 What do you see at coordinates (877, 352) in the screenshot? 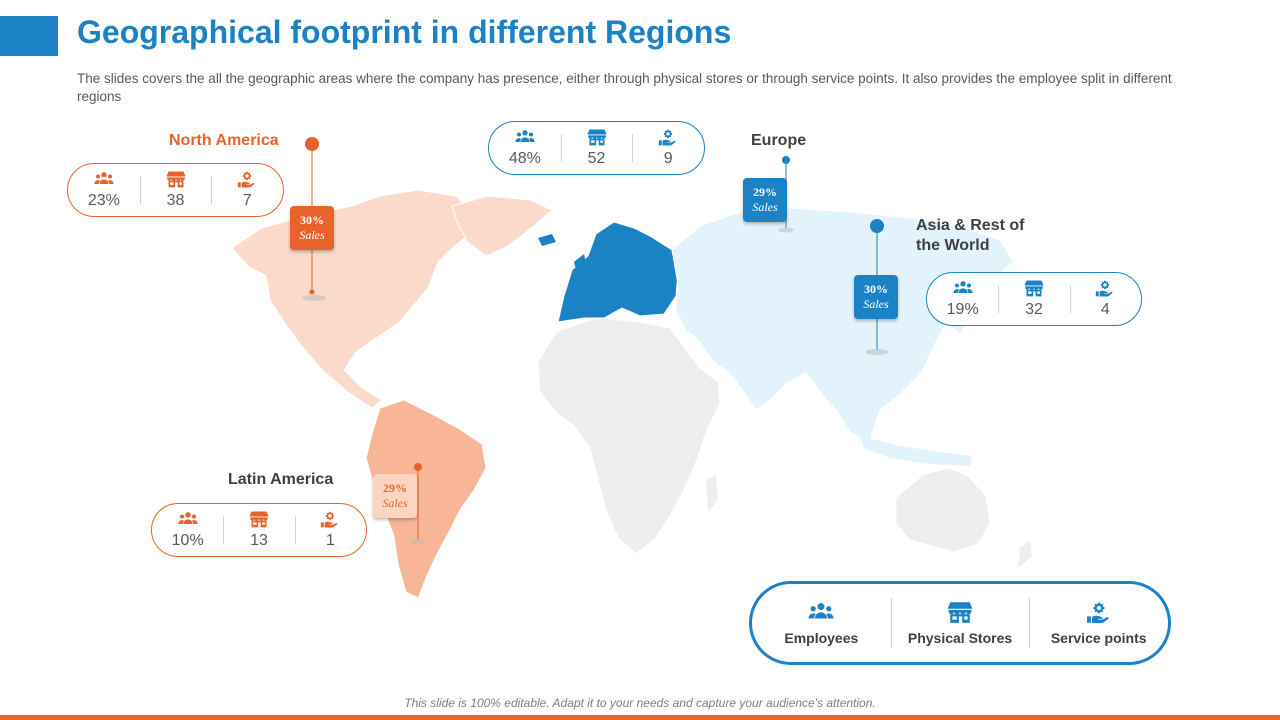
I see `asia-pin-shadow` at bounding box center [877, 352].